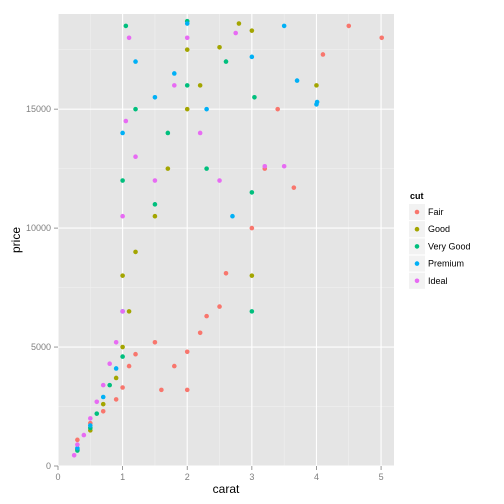 The height and width of the screenshot is (504, 504). Describe the element at coordinates (438, 281) in the screenshot. I see `legend-label-ideal: Ideal` at that location.